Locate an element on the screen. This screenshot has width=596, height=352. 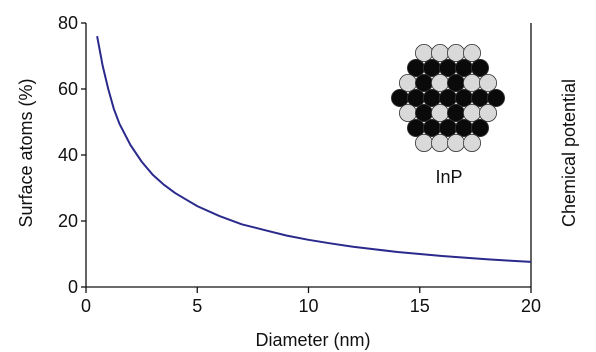
y-tick-label: 20 is located at coordinates (68, 221).